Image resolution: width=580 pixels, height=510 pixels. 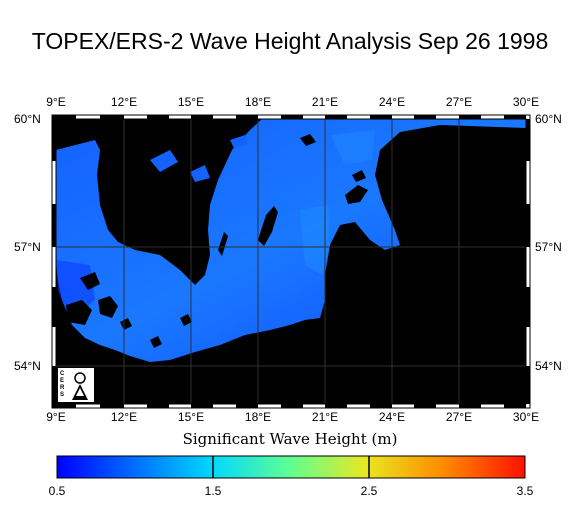 What do you see at coordinates (213, 491) in the screenshot?
I see `colorbar-tick-label: 1.5` at bounding box center [213, 491].